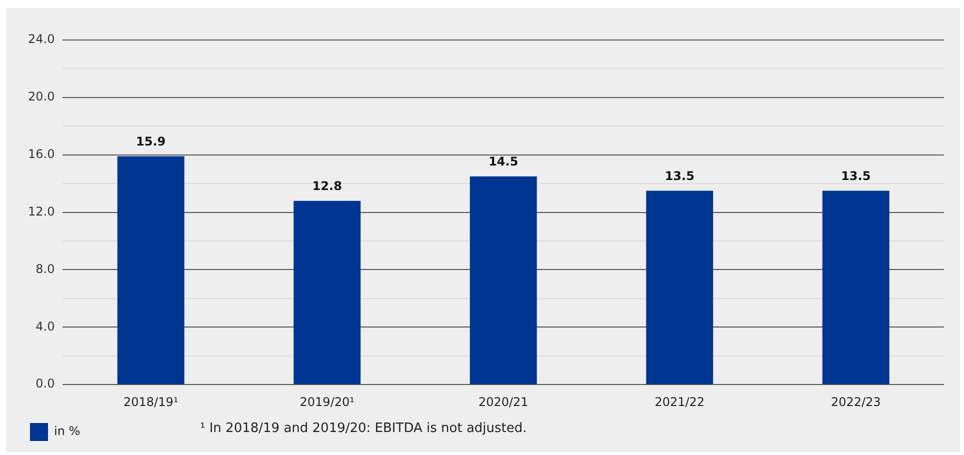 The width and height of the screenshot is (964, 455). I want to click on x-tick-label: 2018/19¹, so click(151, 401).